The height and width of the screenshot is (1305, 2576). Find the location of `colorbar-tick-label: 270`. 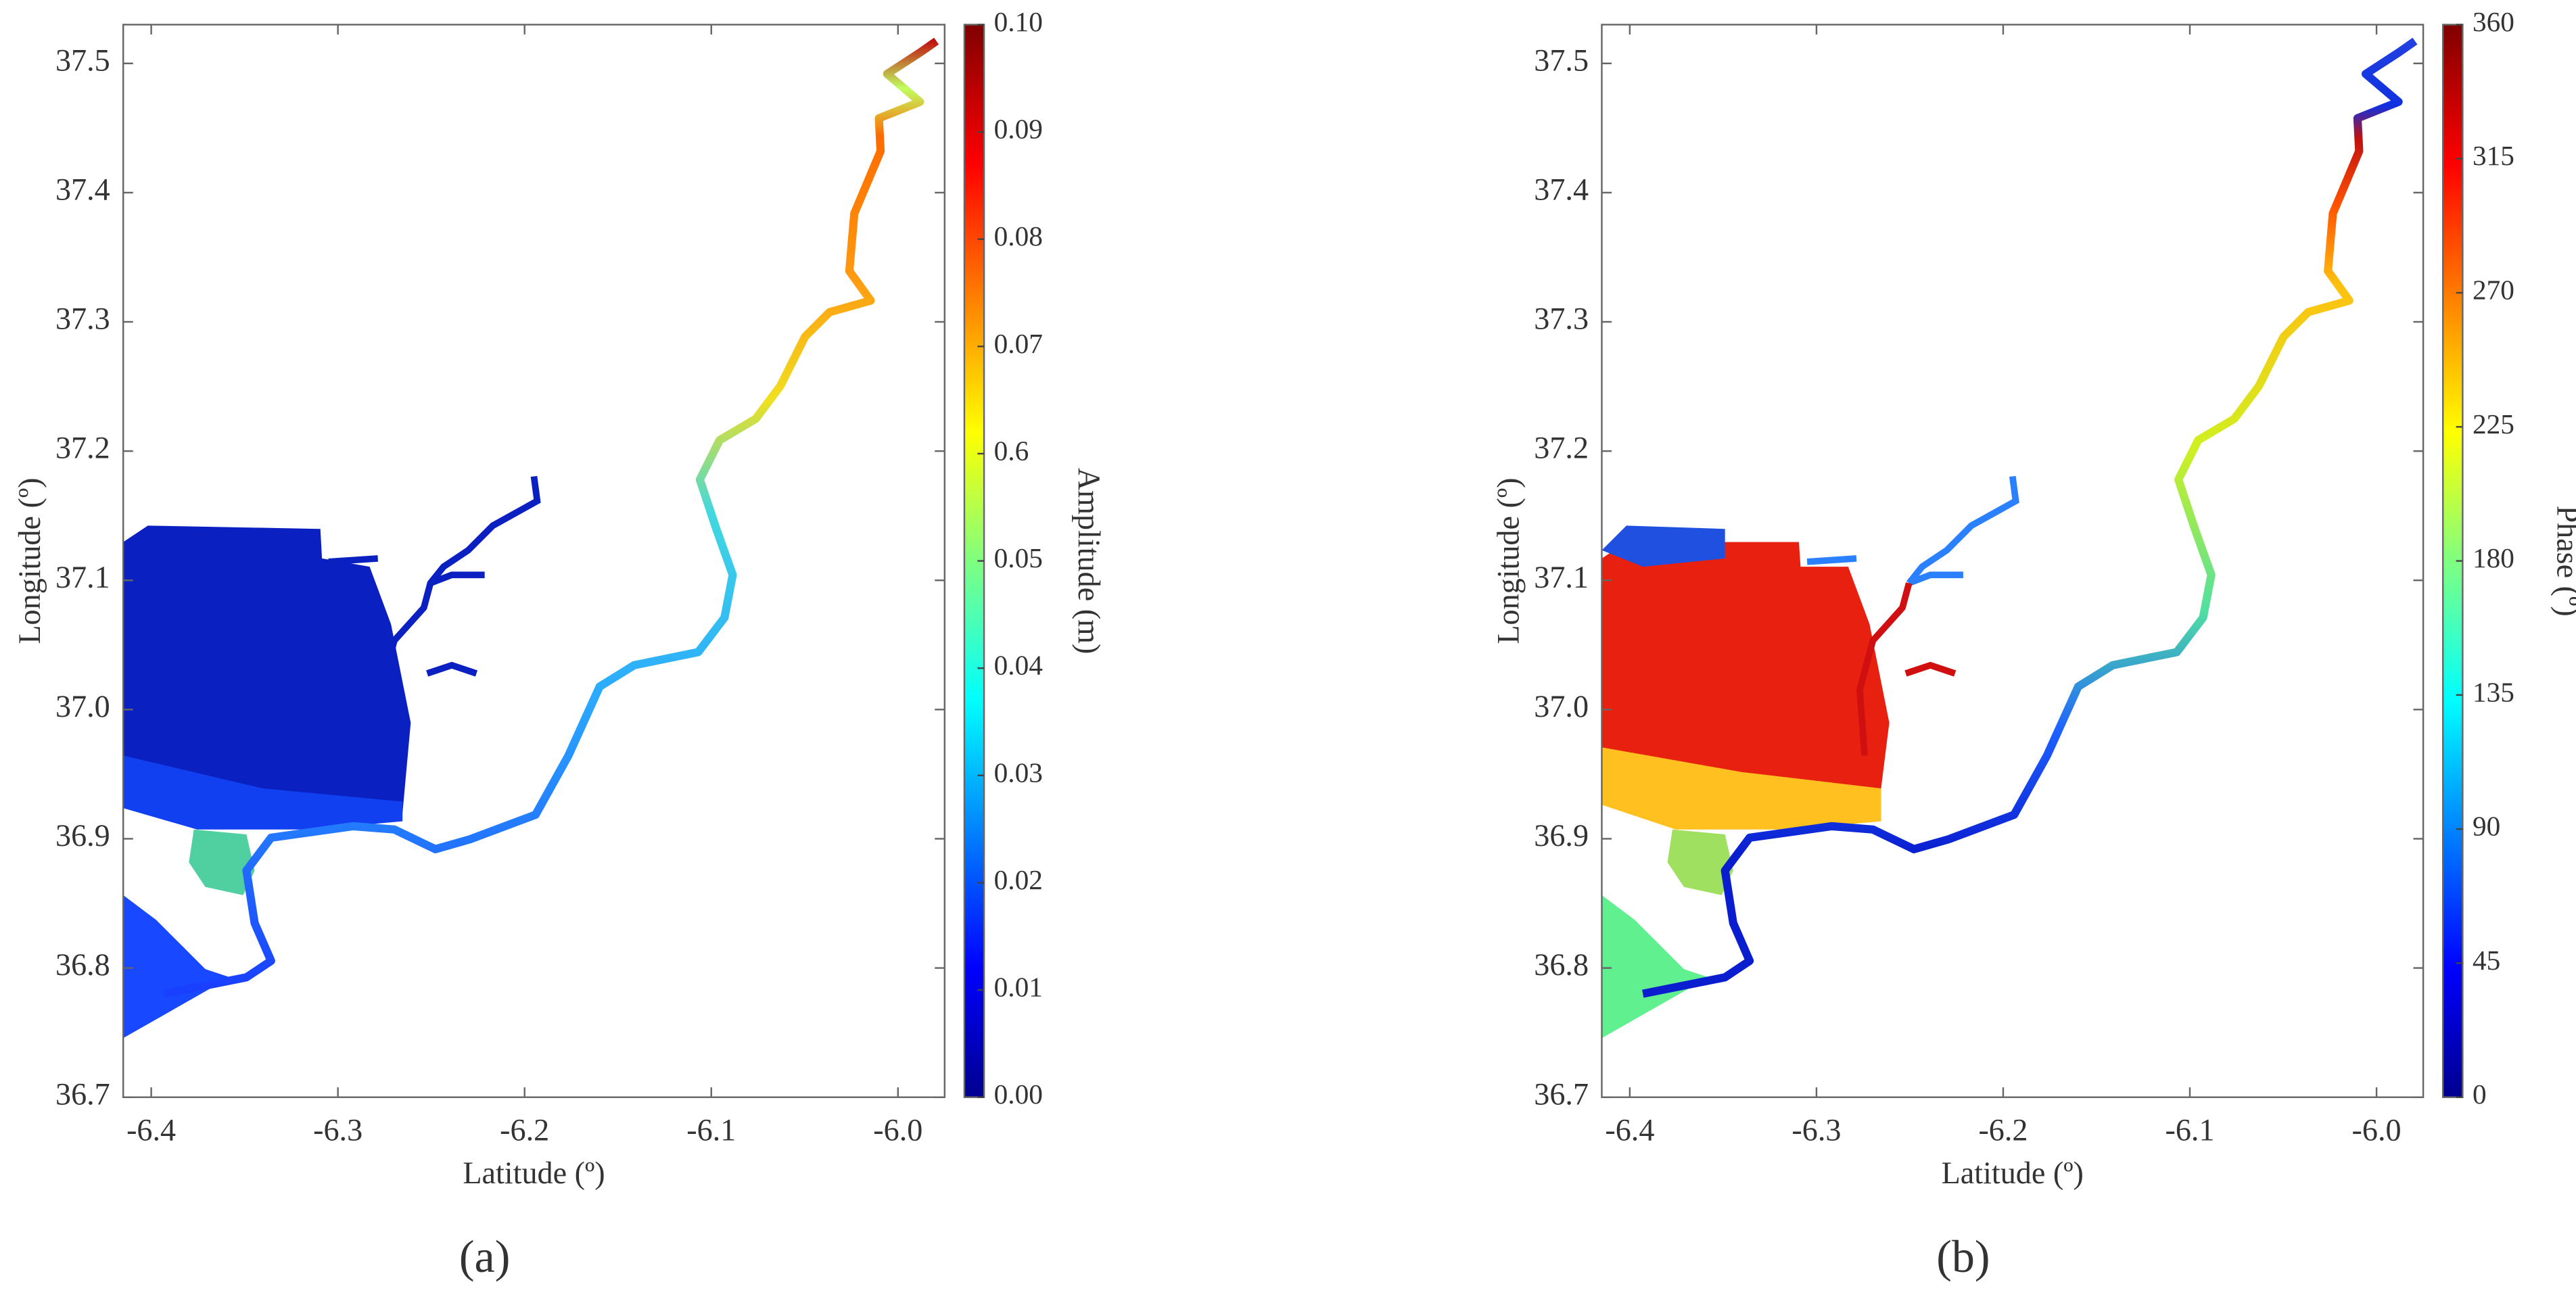

colorbar-tick-label: 270 is located at coordinates (2493, 289).